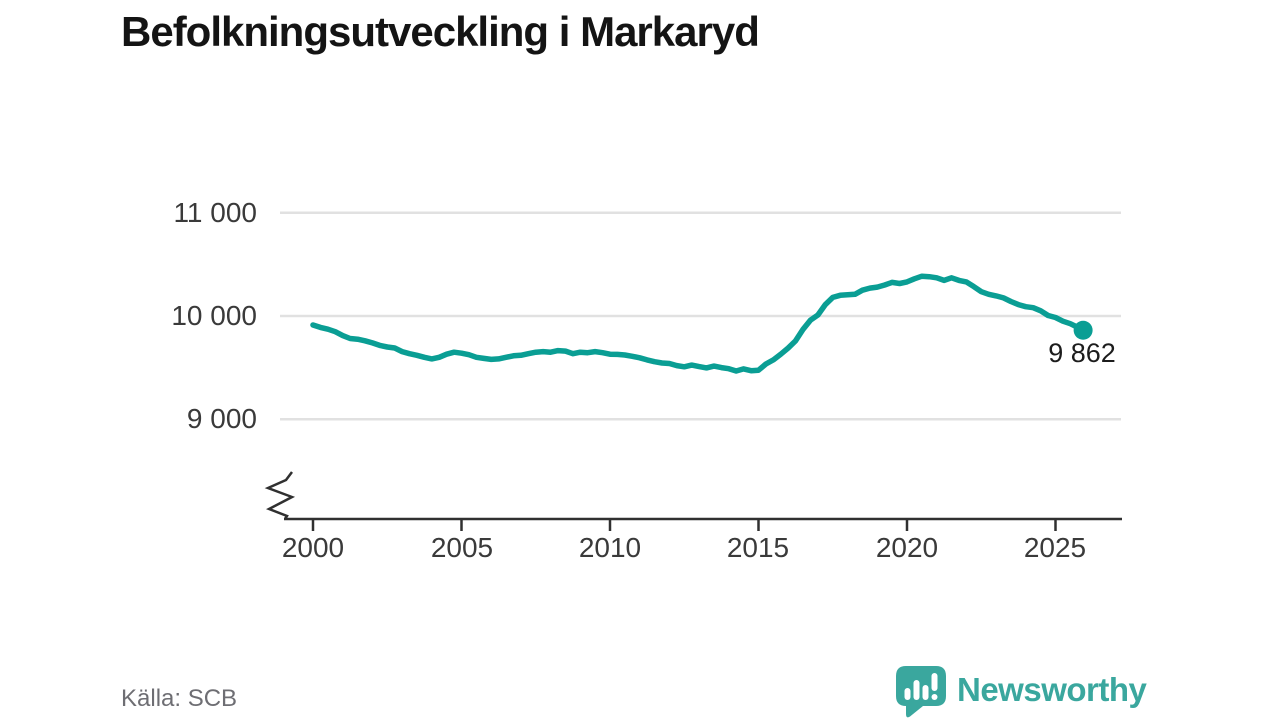 This screenshot has width=1280, height=720. Describe the element at coordinates (221, 418) in the screenshot. I see `y-axis-tick-label: 9 000` at that location.